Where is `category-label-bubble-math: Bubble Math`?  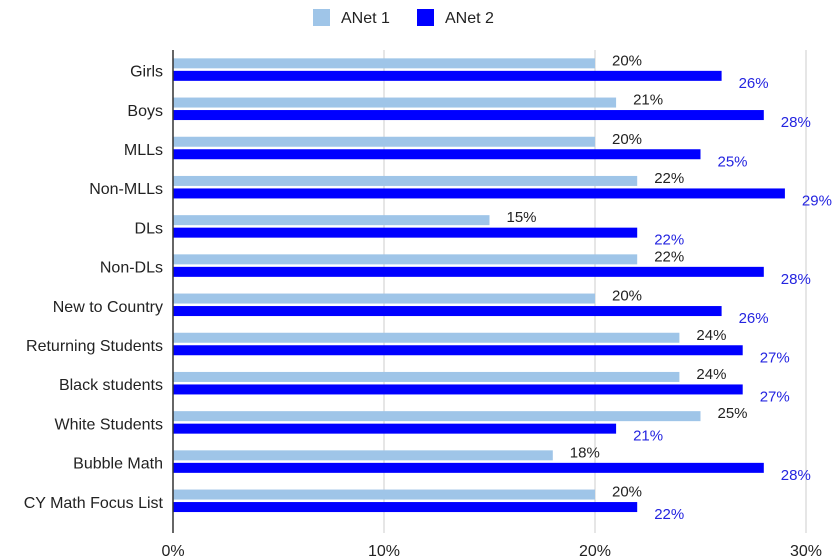 category-label-bubble-math: Bubble Math is located at coordinates (118, 464).